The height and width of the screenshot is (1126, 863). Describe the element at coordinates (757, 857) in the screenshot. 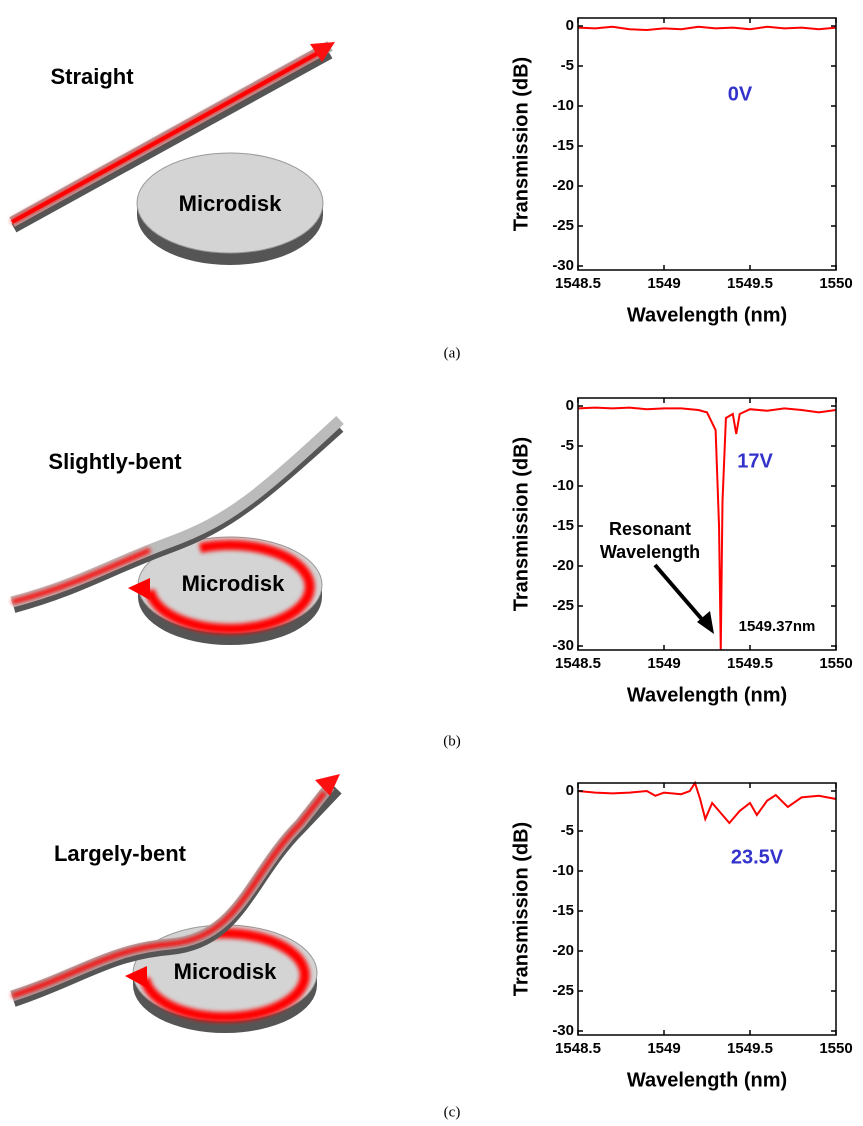

I see `voltage-label: 23.5V` at that location.